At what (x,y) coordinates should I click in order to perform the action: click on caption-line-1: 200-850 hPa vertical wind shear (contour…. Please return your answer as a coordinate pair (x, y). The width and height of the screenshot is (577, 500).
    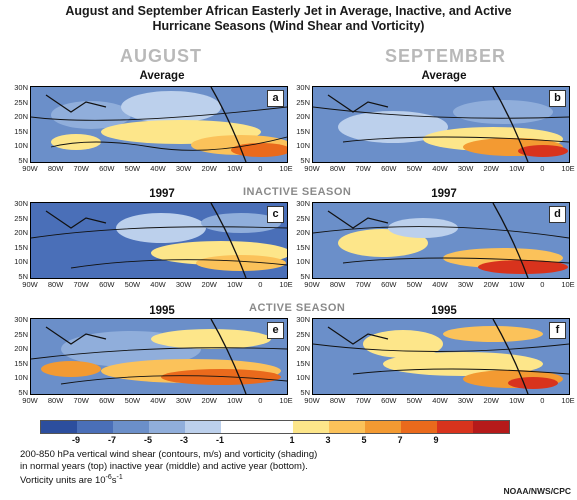
    Looking at the image, I should click on (169, 454).